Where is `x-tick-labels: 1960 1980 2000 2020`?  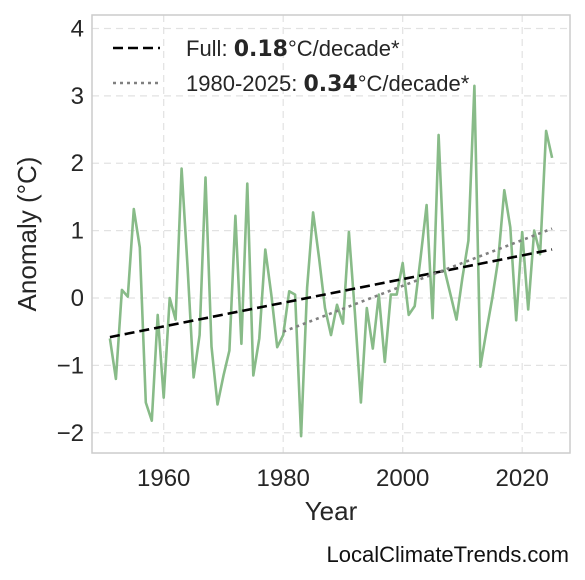
x-tick-labels: 1960 1980 2000 2020 is located at coordinates (343, 478).